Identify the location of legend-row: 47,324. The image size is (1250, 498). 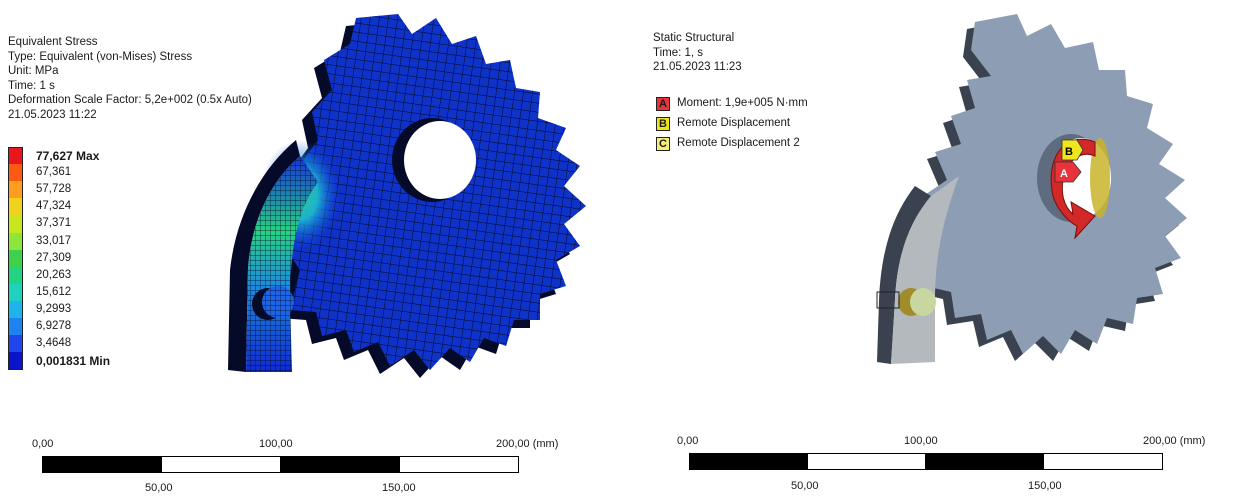
(78, 207).